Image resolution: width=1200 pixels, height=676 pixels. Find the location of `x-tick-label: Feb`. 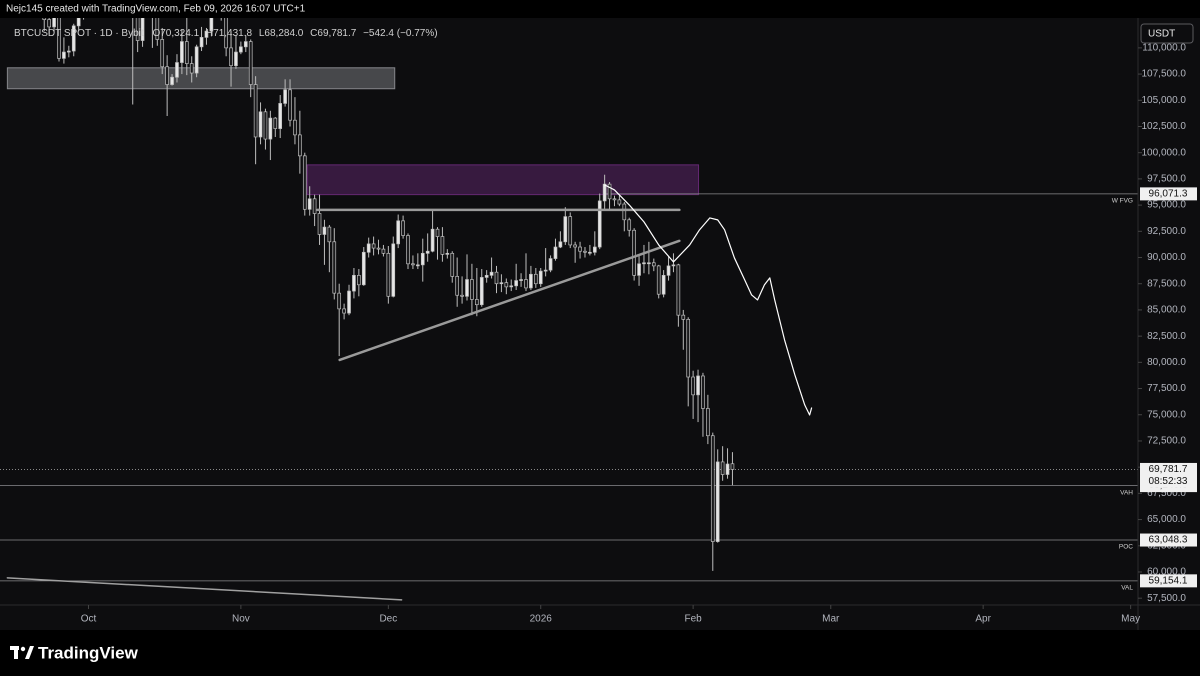

x-tick-label: Feb is located at coordinates (694, 619).